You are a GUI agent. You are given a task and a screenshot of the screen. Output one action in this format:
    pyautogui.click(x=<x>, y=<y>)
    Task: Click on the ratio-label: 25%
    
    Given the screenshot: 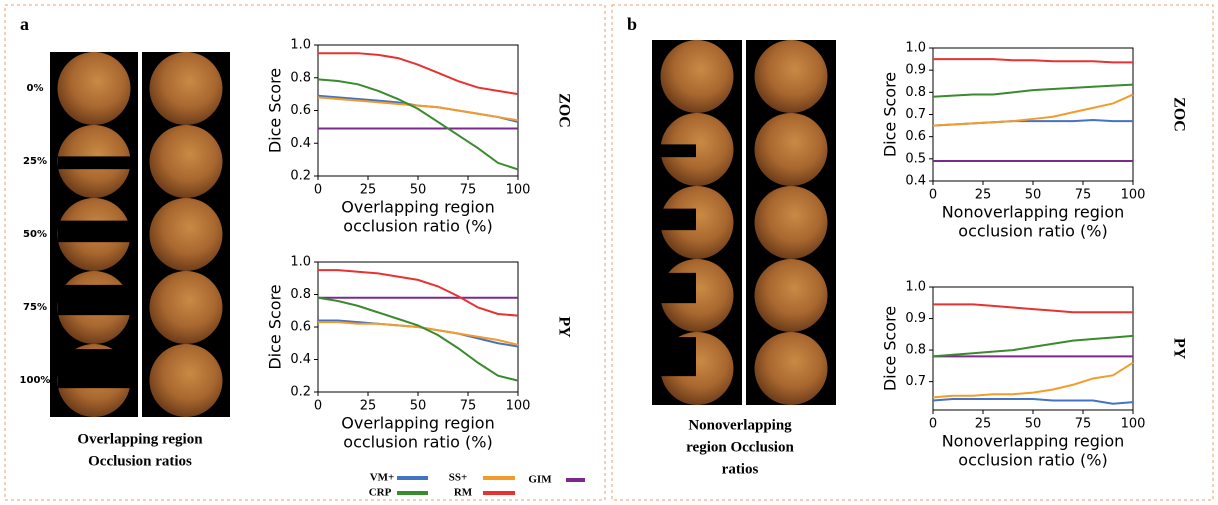 What is the action you would take?
    pyautogui.click(x=35, y=161)
    